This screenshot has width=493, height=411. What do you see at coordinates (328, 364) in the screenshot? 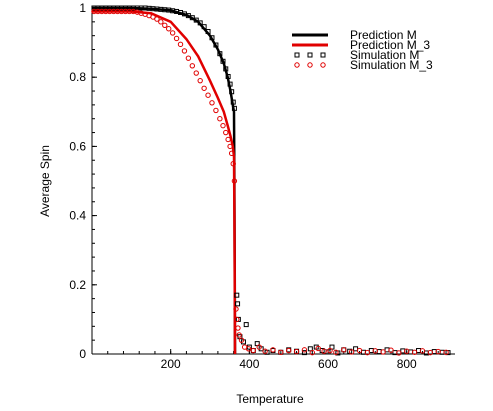
I see `x-tick-label-2: 600` at bounding box center [328, 364].